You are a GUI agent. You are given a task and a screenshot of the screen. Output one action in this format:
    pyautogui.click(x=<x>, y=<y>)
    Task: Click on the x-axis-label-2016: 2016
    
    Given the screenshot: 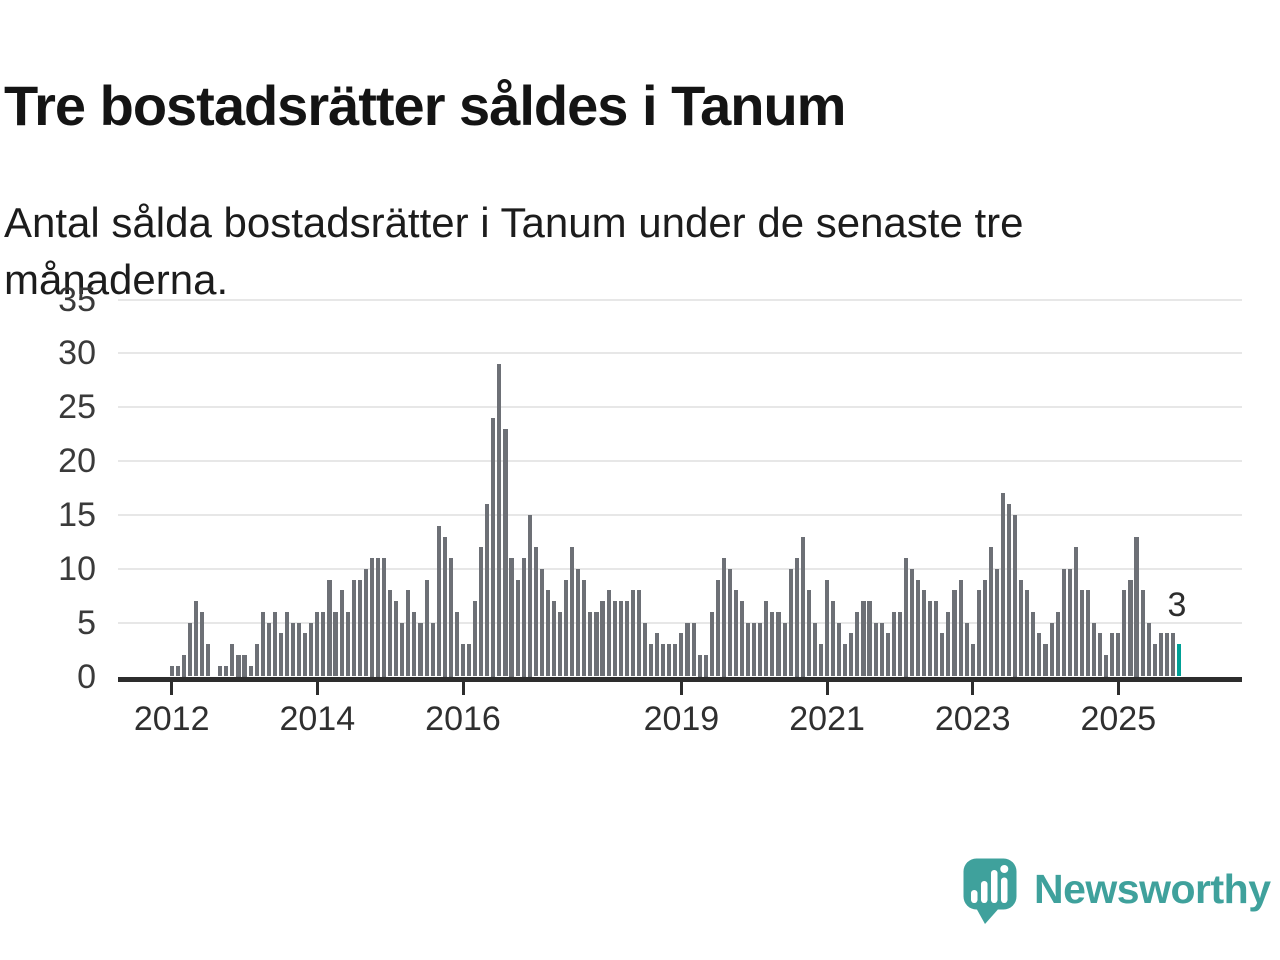 What is the action you would take?
    pyautogui.click(x=463, y=719)
    